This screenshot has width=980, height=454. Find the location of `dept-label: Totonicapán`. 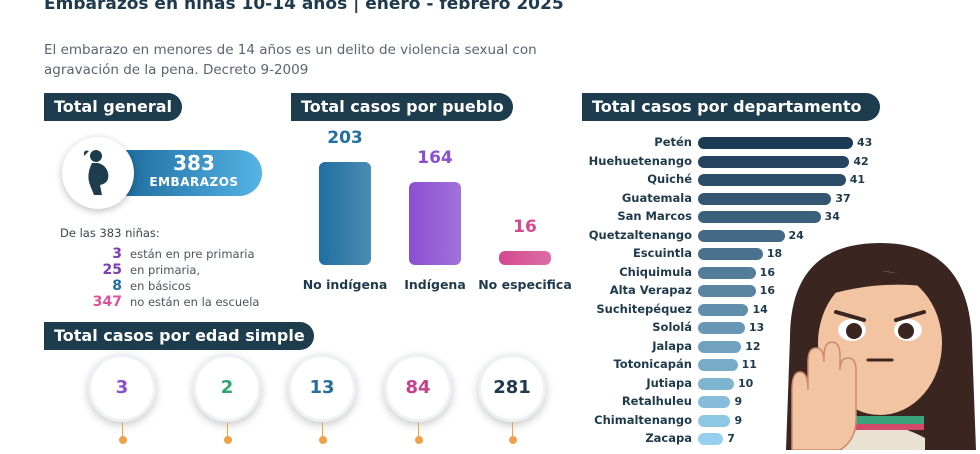

dept-label: Totonicapán is located at coordinates (652, 364).